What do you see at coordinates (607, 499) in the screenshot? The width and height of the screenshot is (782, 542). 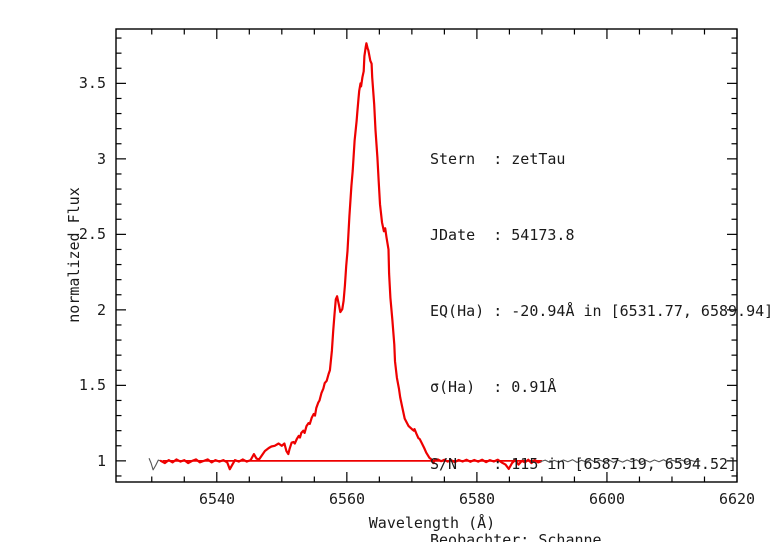 I see `x-tick-label-6600: 6600` at bounding box center [607, 499].